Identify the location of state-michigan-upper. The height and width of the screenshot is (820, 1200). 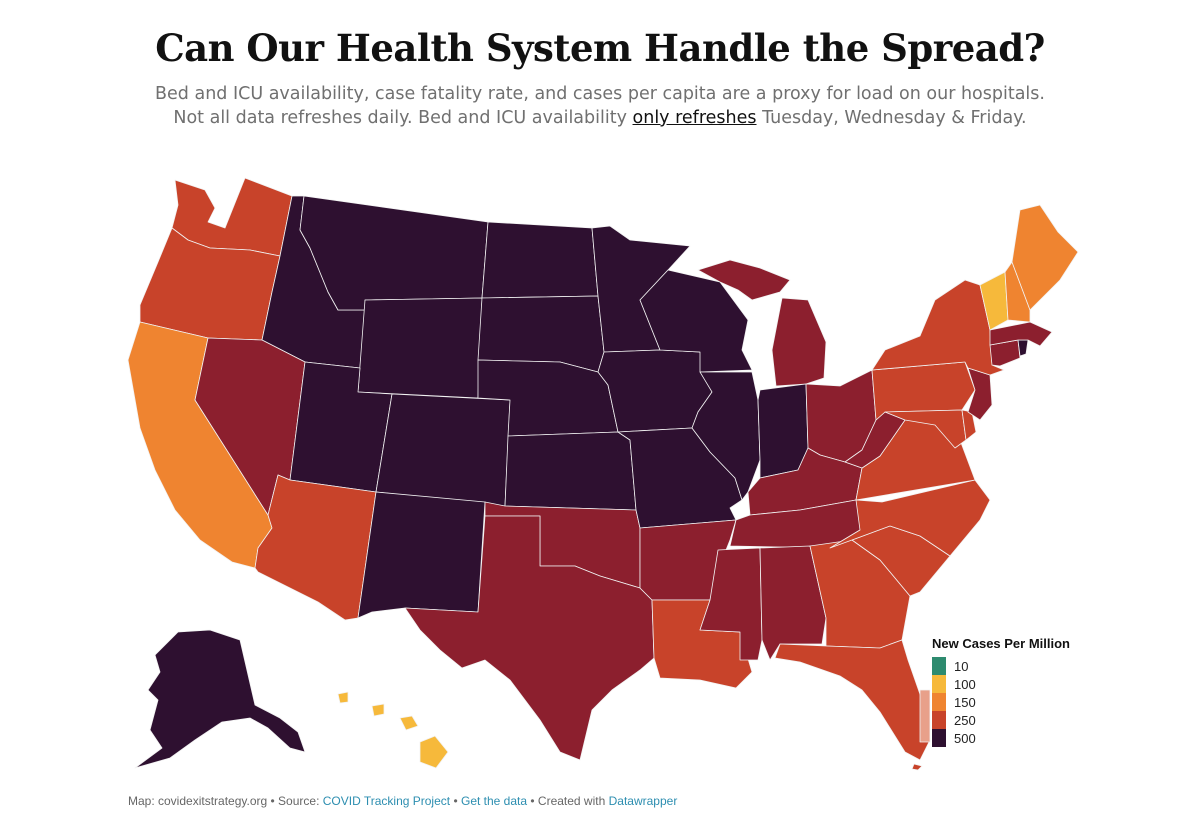
(744, 280).